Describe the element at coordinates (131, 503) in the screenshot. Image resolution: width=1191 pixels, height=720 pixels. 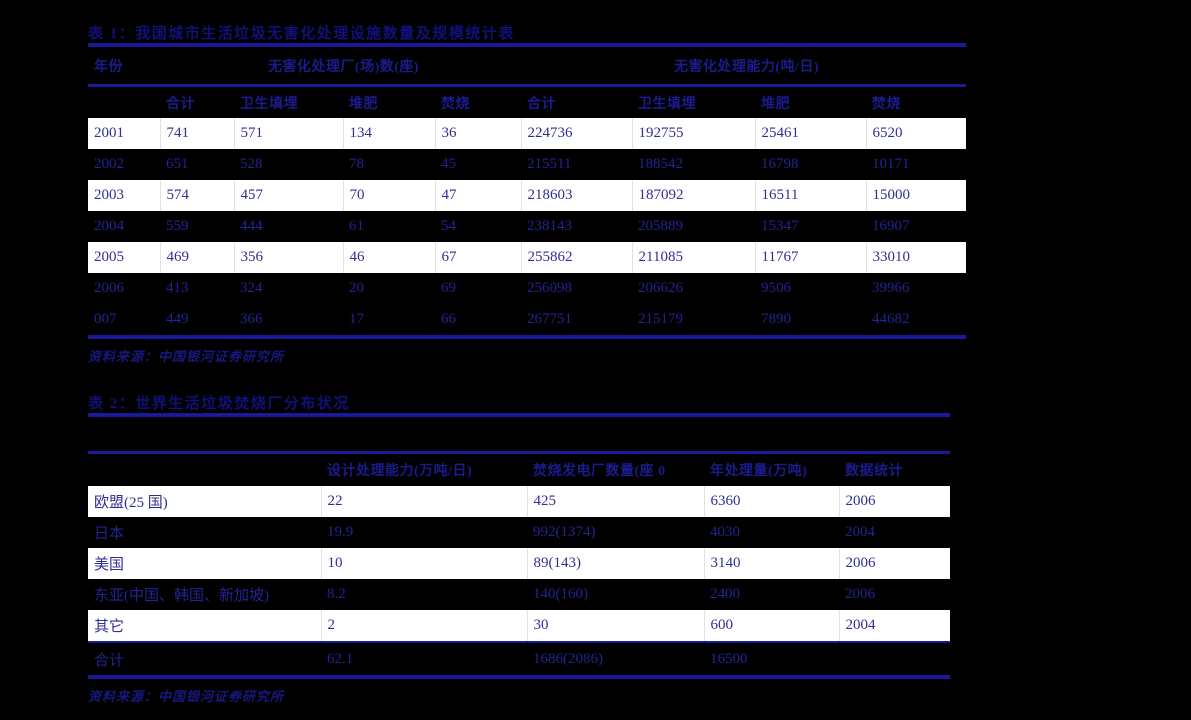
I see `row-label-cell: 欧盟(25 国)` at that location.